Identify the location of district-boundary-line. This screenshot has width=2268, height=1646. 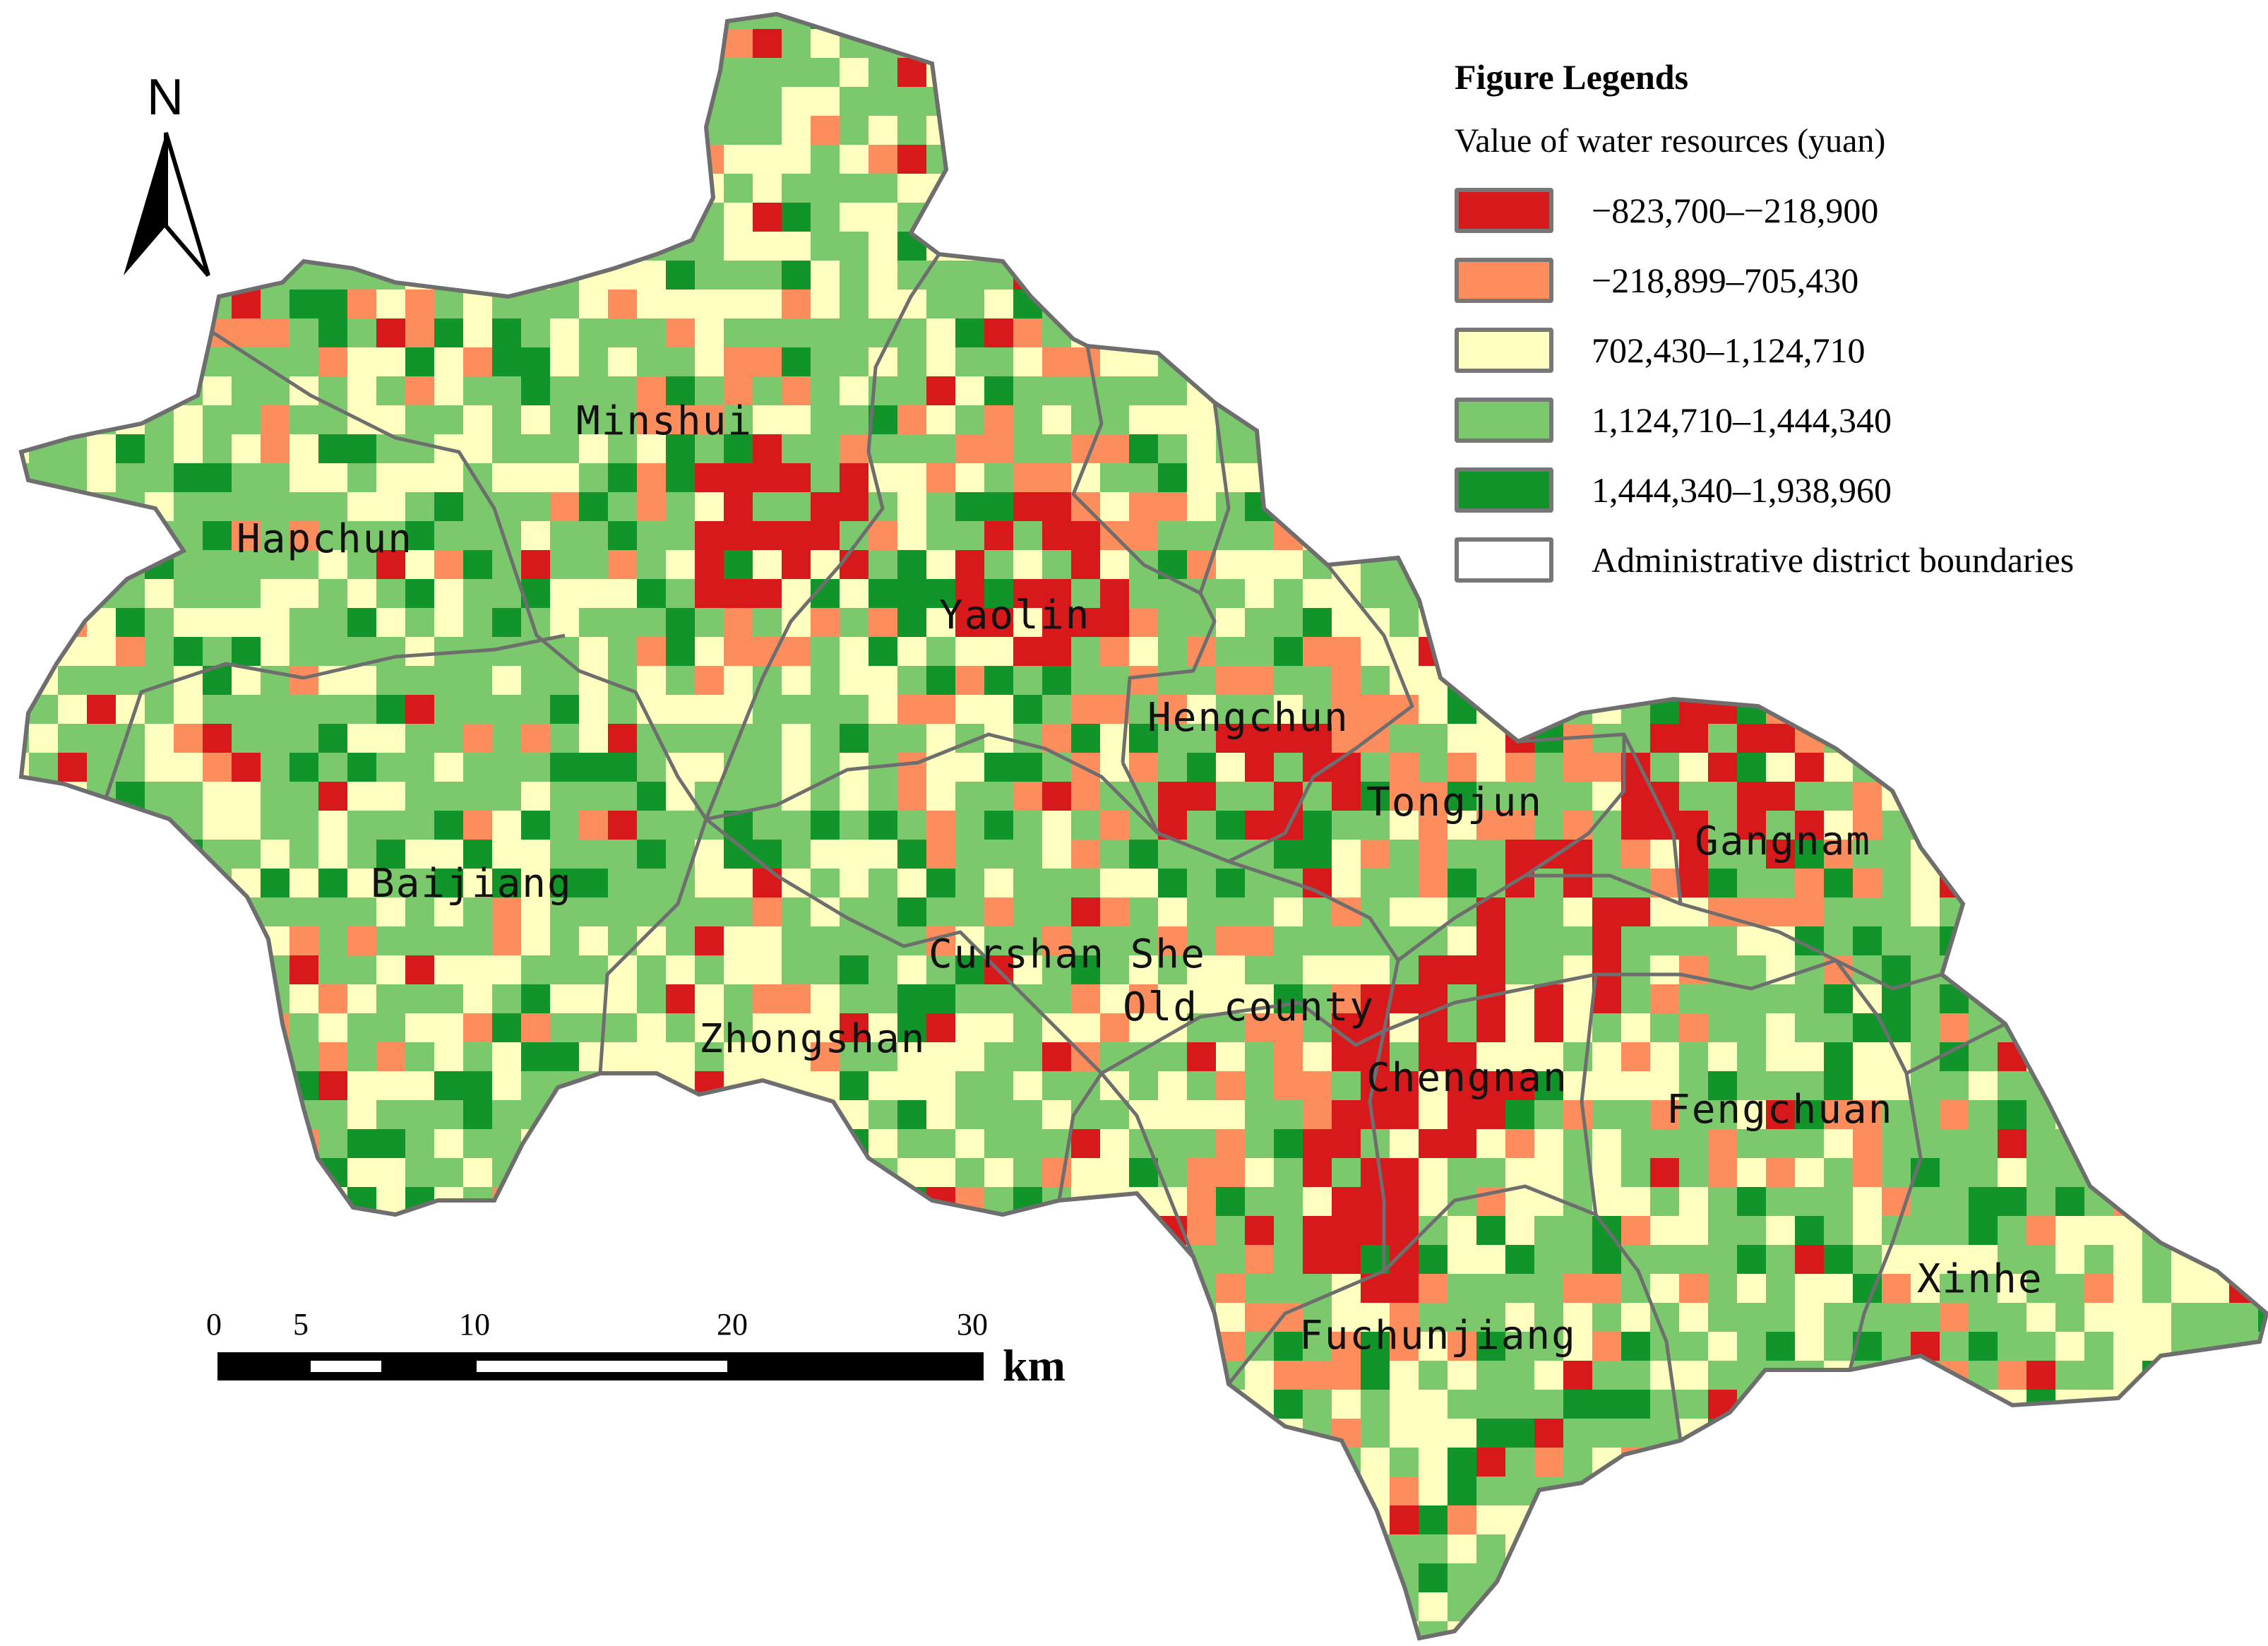
(1321, 713).